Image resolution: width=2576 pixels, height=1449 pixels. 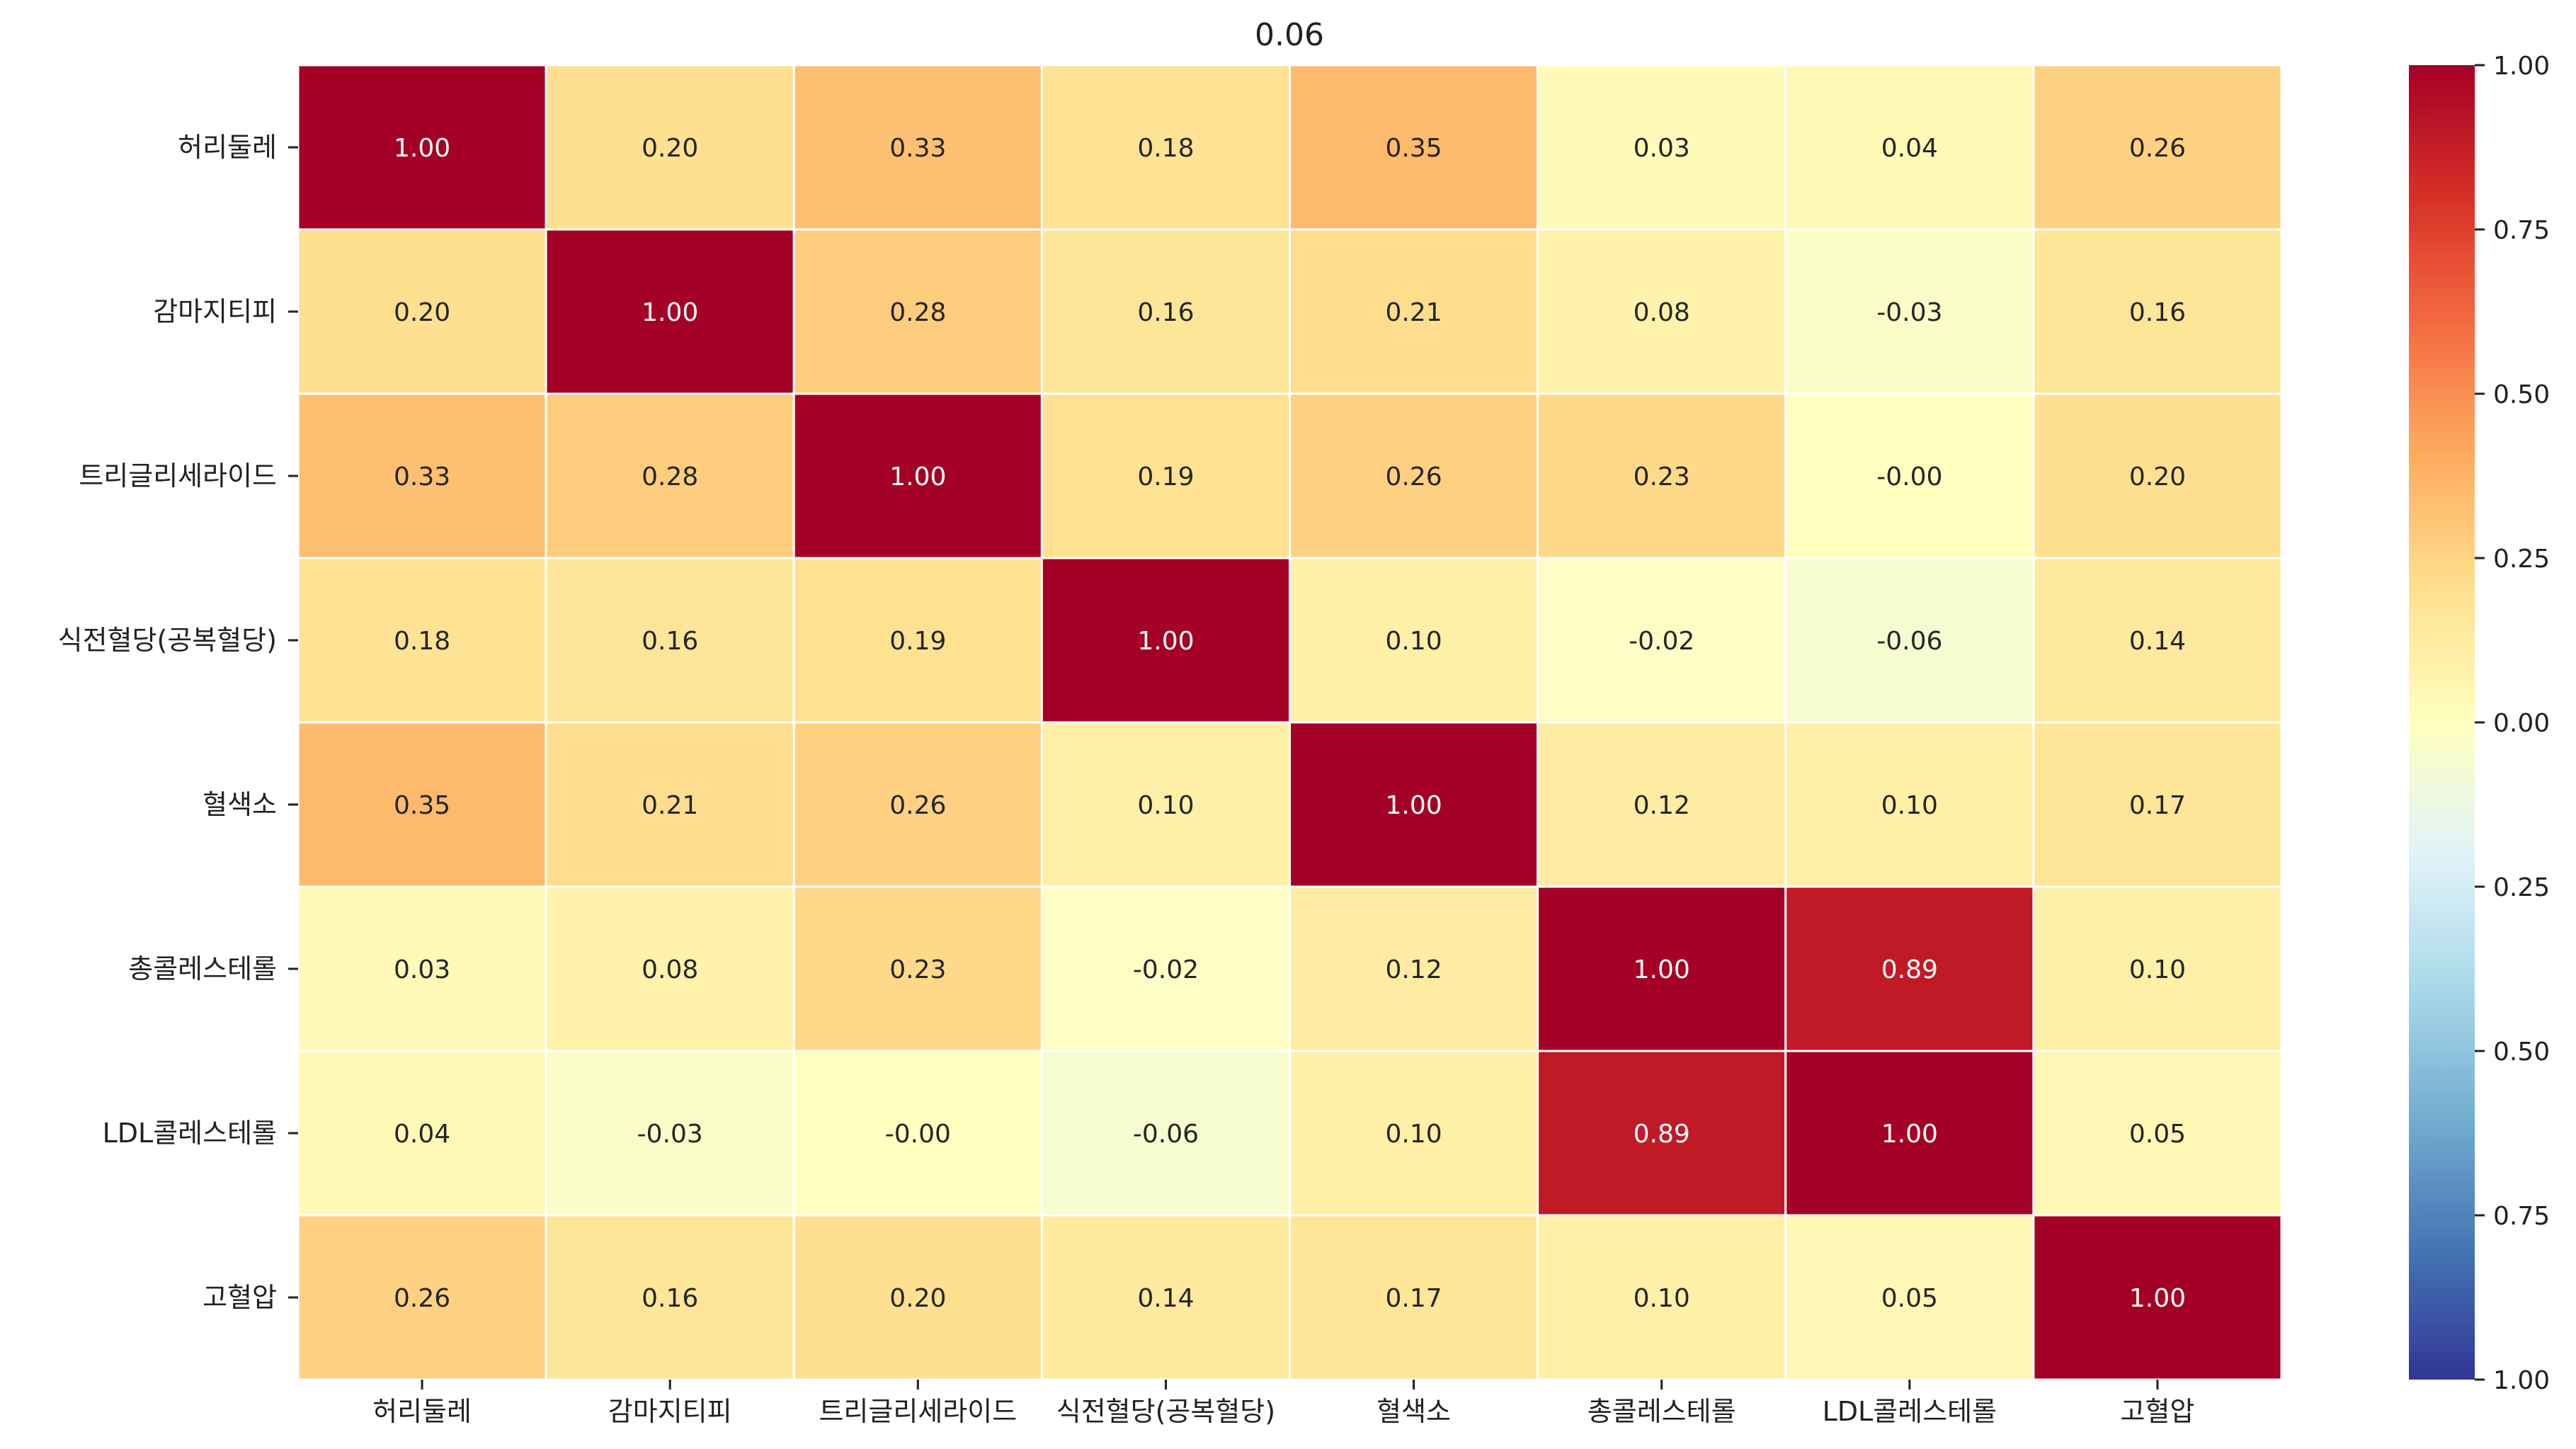 What do you see at coordinates (2442, 722) in the screenshot?
I see `colorbar-gradient` at bounding box center [2442, 722].